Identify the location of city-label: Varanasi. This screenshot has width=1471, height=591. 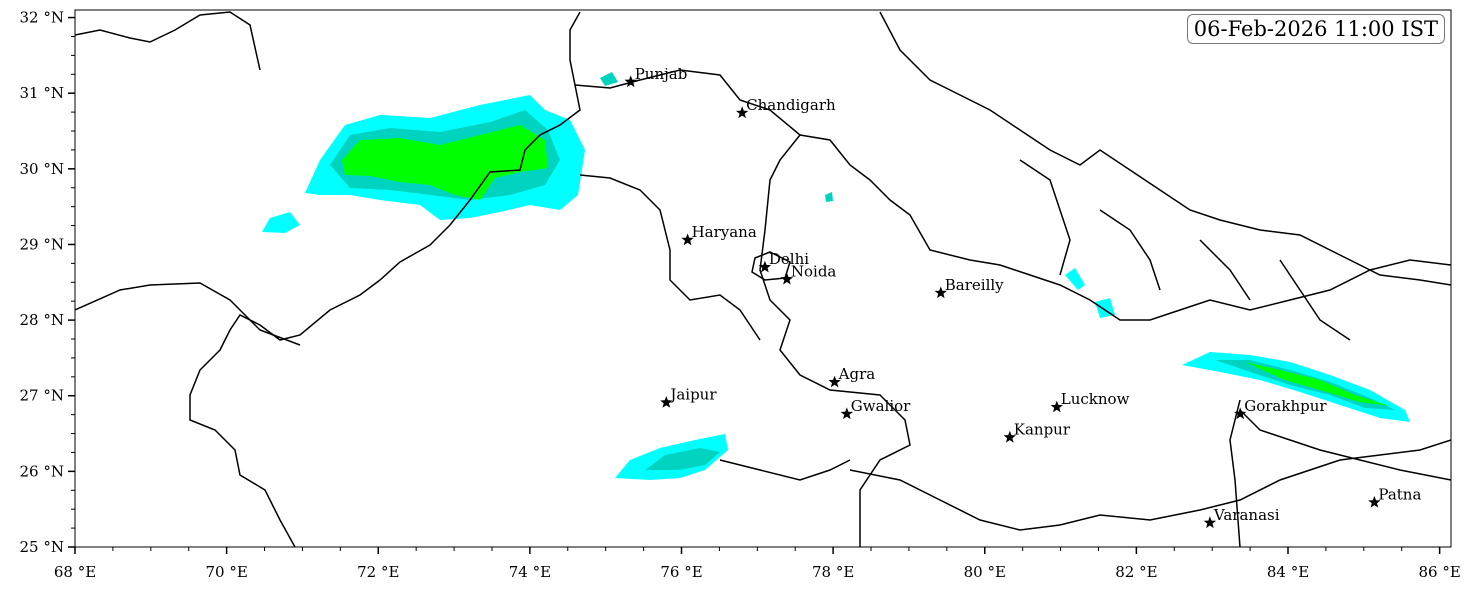
(1246, 515).